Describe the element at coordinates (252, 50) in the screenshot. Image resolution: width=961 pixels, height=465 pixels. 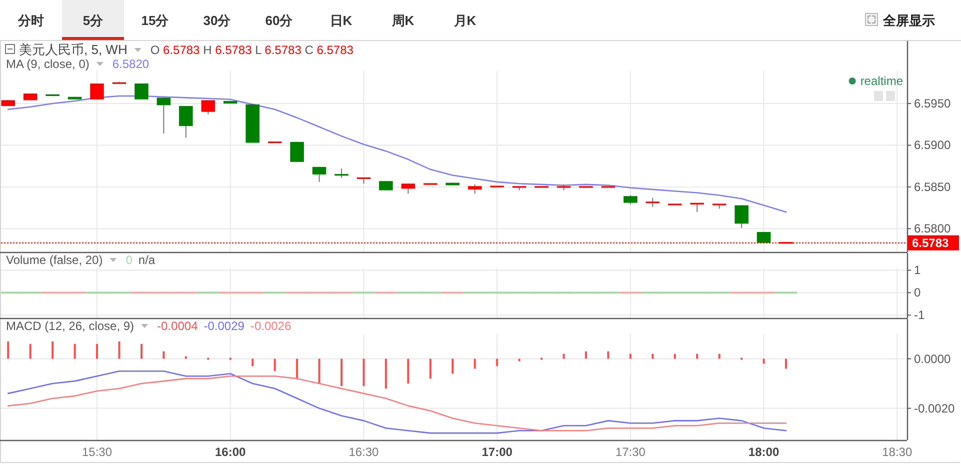
I see `text: O 6.5783 H 6.5783 L 6.5783 C 6.5783` at that location.